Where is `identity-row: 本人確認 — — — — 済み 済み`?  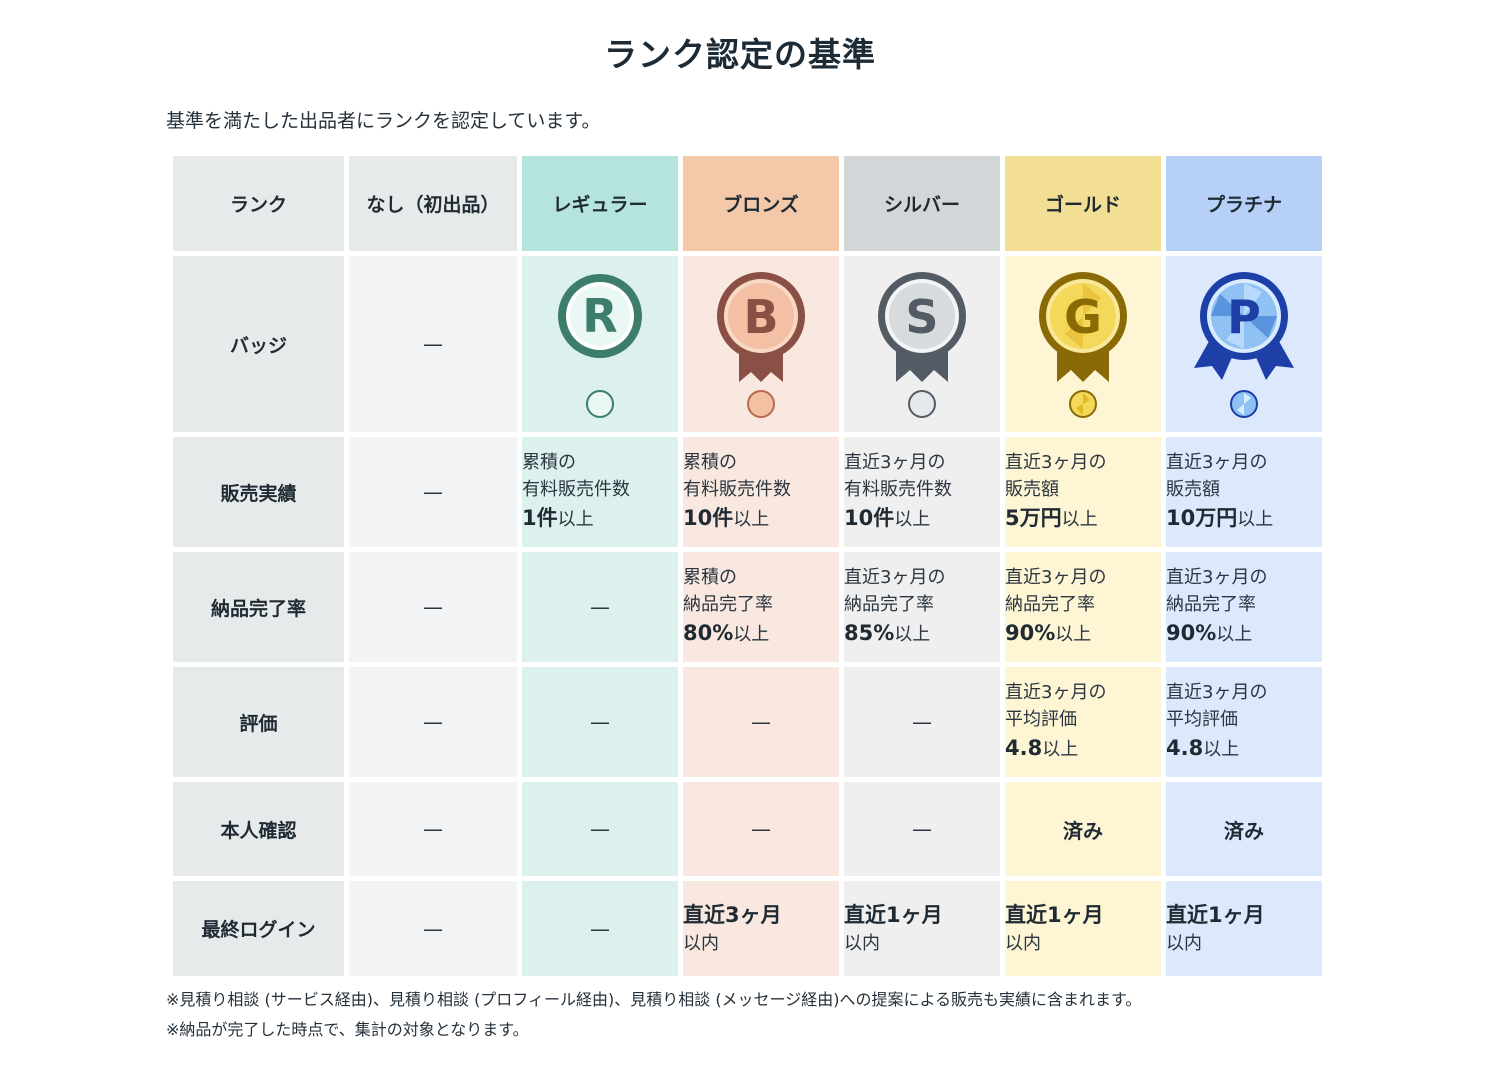 identity-row: 本人確認 — — — — 済み 済み is located at coordinates (747, 829).